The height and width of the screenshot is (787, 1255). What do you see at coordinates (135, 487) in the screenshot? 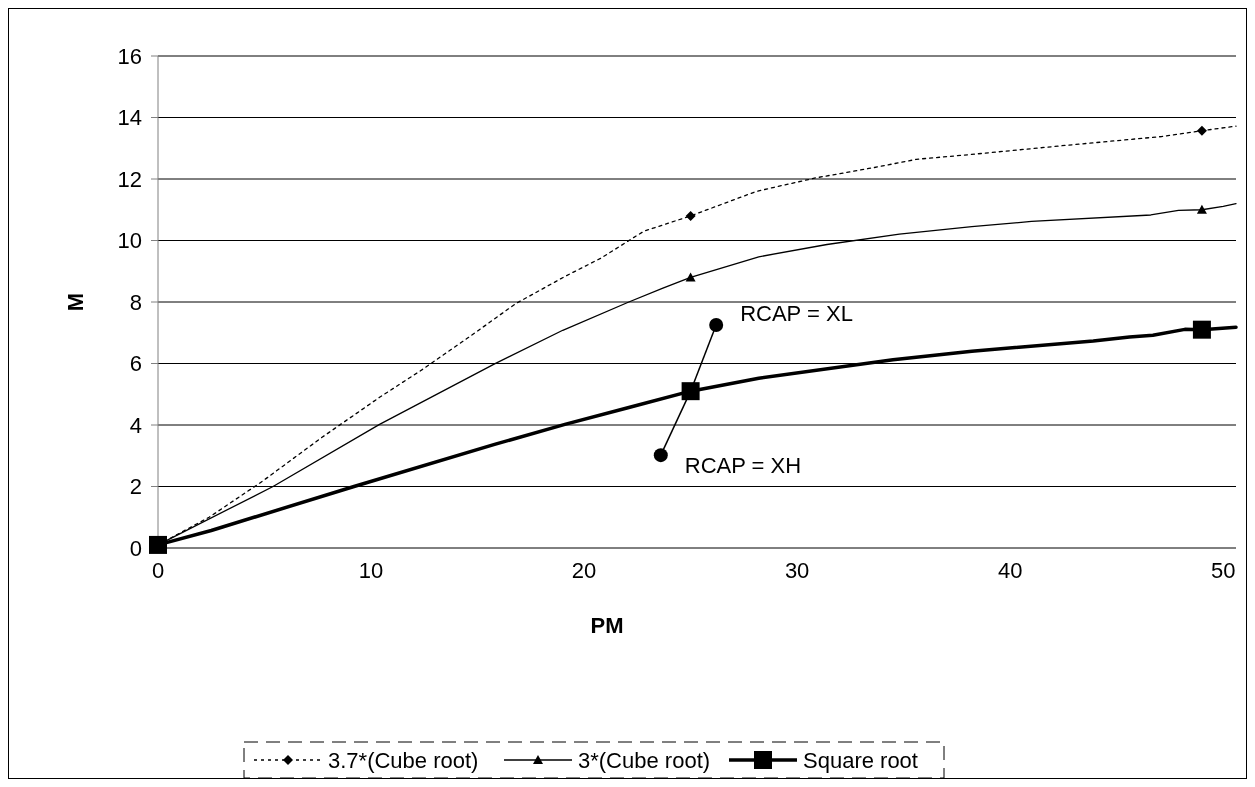
I see `y-tick-label: 2` at bounding box center [135, 487].